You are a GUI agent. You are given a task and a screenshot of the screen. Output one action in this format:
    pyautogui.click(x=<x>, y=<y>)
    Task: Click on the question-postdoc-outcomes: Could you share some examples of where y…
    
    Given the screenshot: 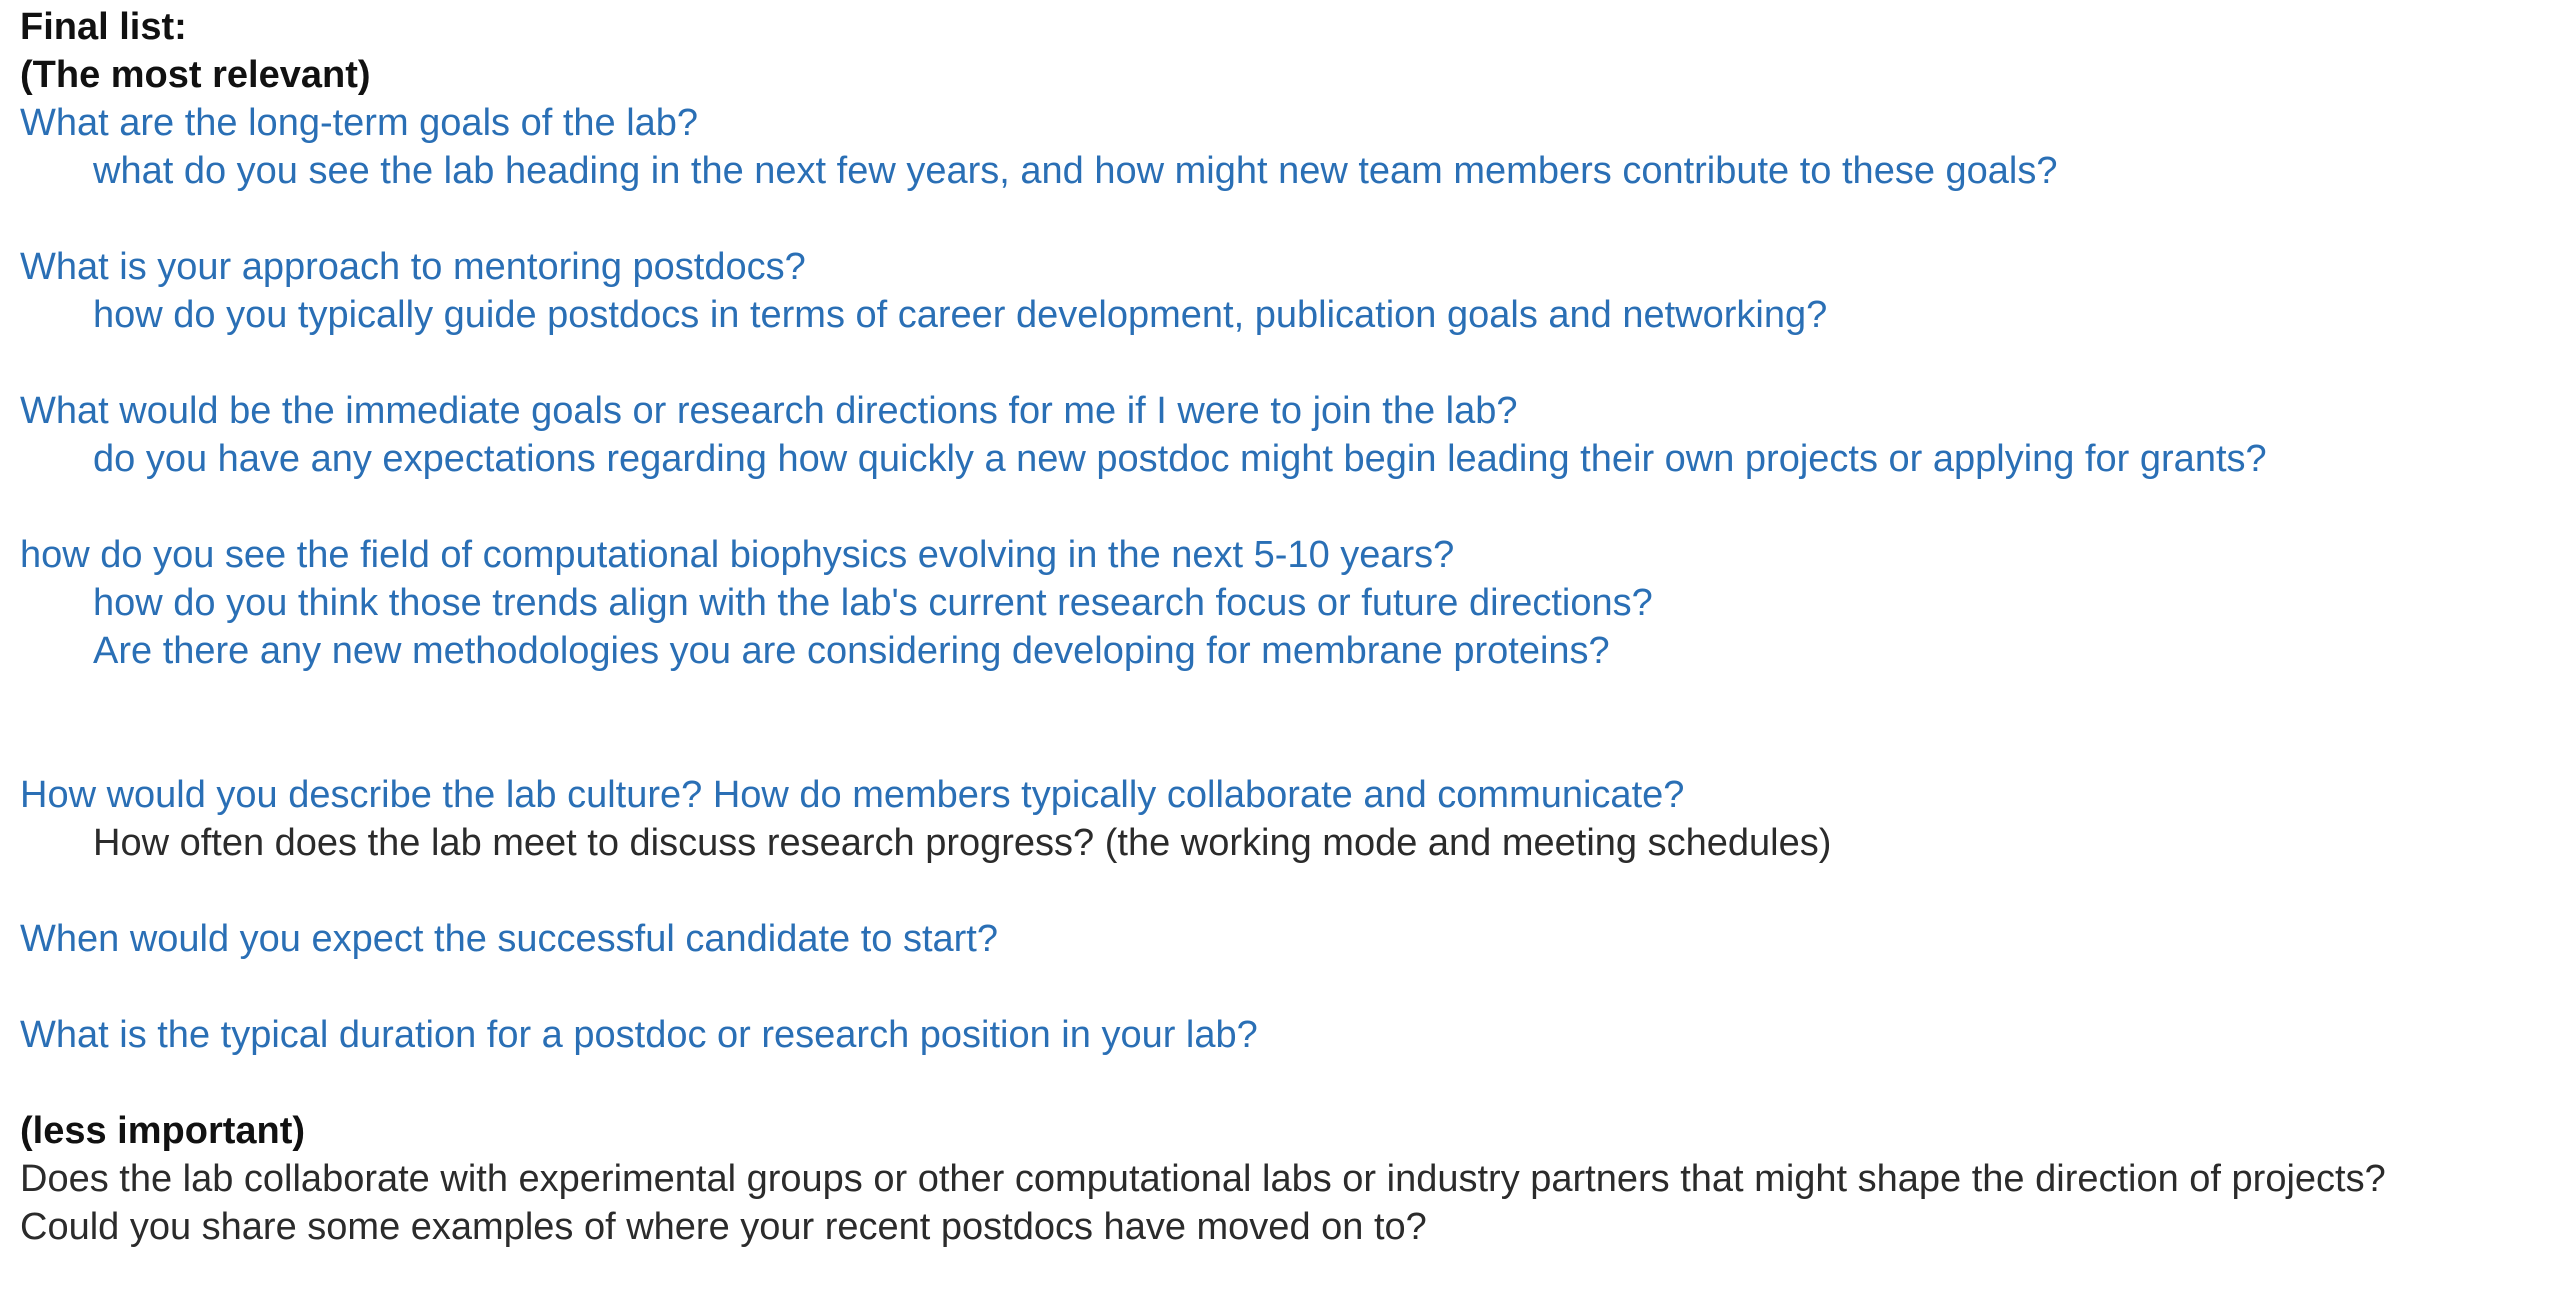 What is the action you would take?
    pyautogui.click(x=723, y=1227)
    